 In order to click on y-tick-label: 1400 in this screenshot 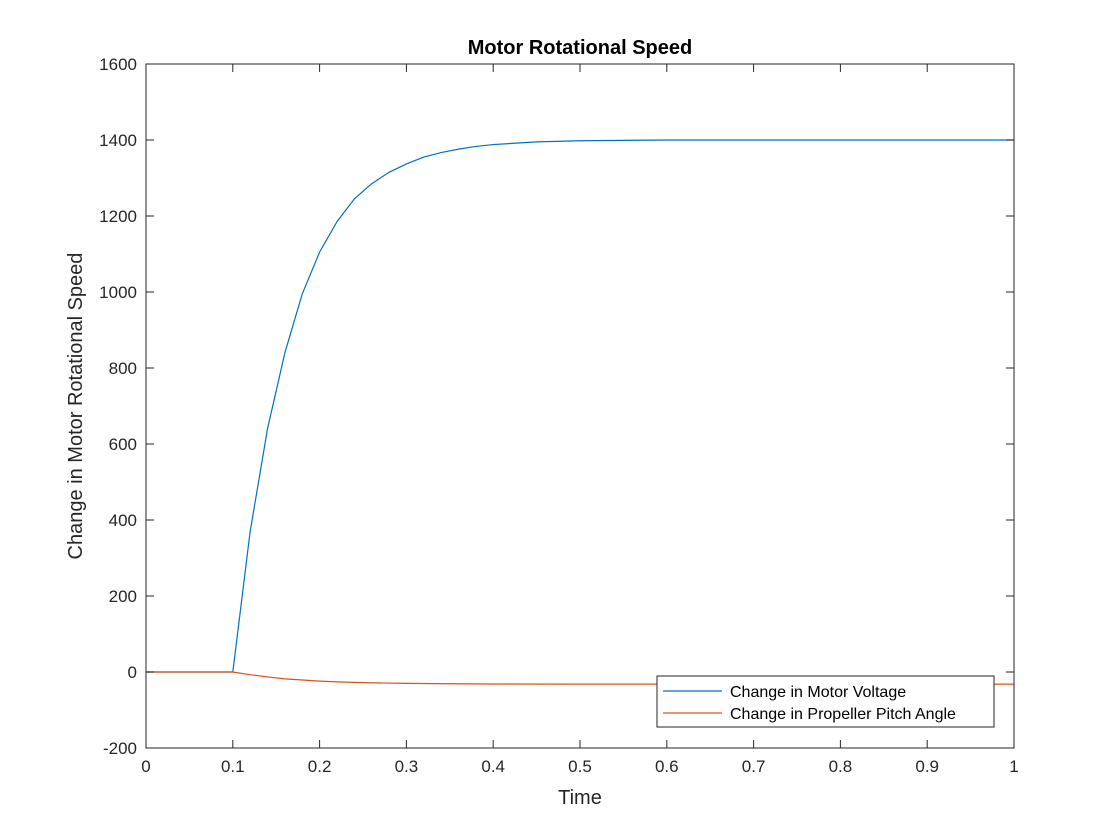, I will do `click(118, 140)`.